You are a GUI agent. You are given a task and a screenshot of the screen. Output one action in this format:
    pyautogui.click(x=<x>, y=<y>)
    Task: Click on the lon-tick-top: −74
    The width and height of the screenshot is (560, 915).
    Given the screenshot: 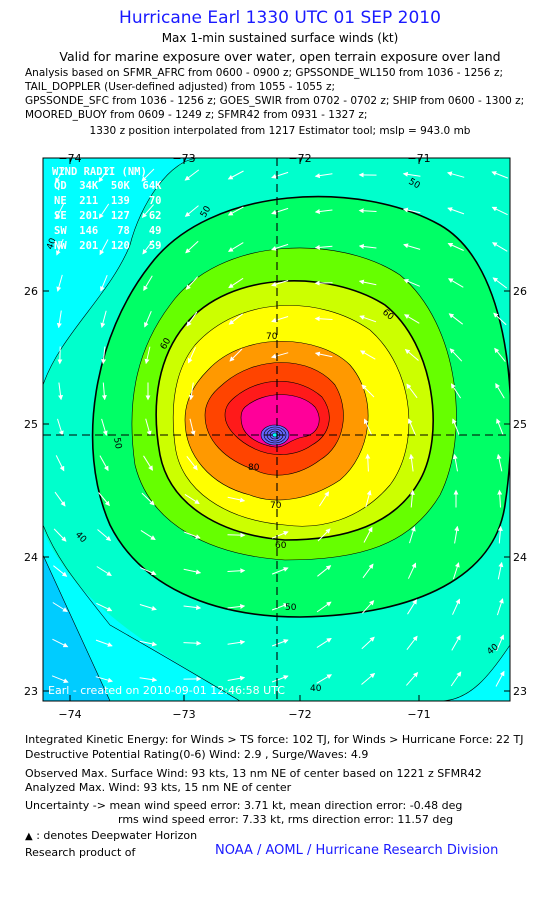 What is the action you would take?
    pyautogui.click(x=69, y=158)
    